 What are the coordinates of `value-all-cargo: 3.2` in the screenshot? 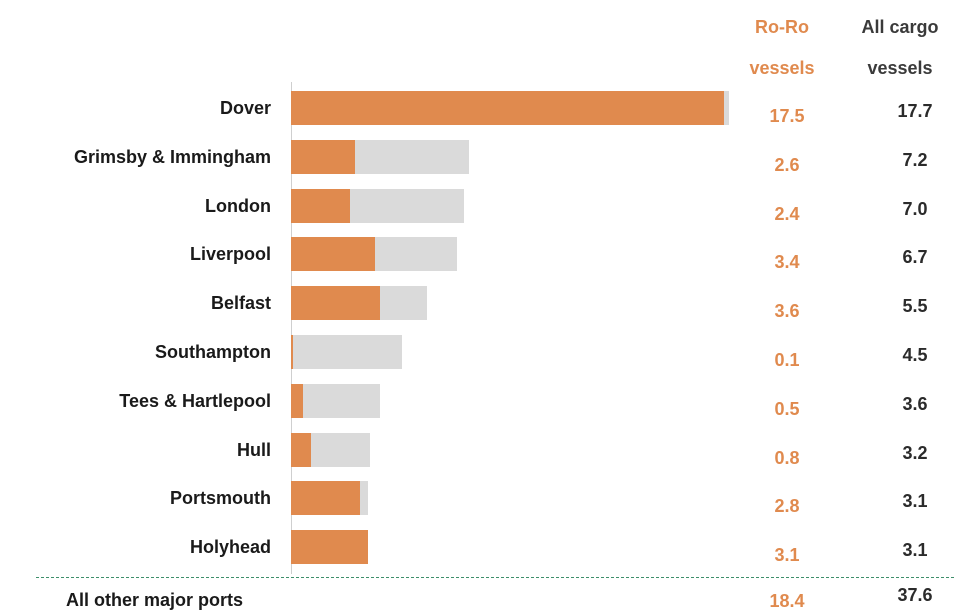 It's located at (915, 452).